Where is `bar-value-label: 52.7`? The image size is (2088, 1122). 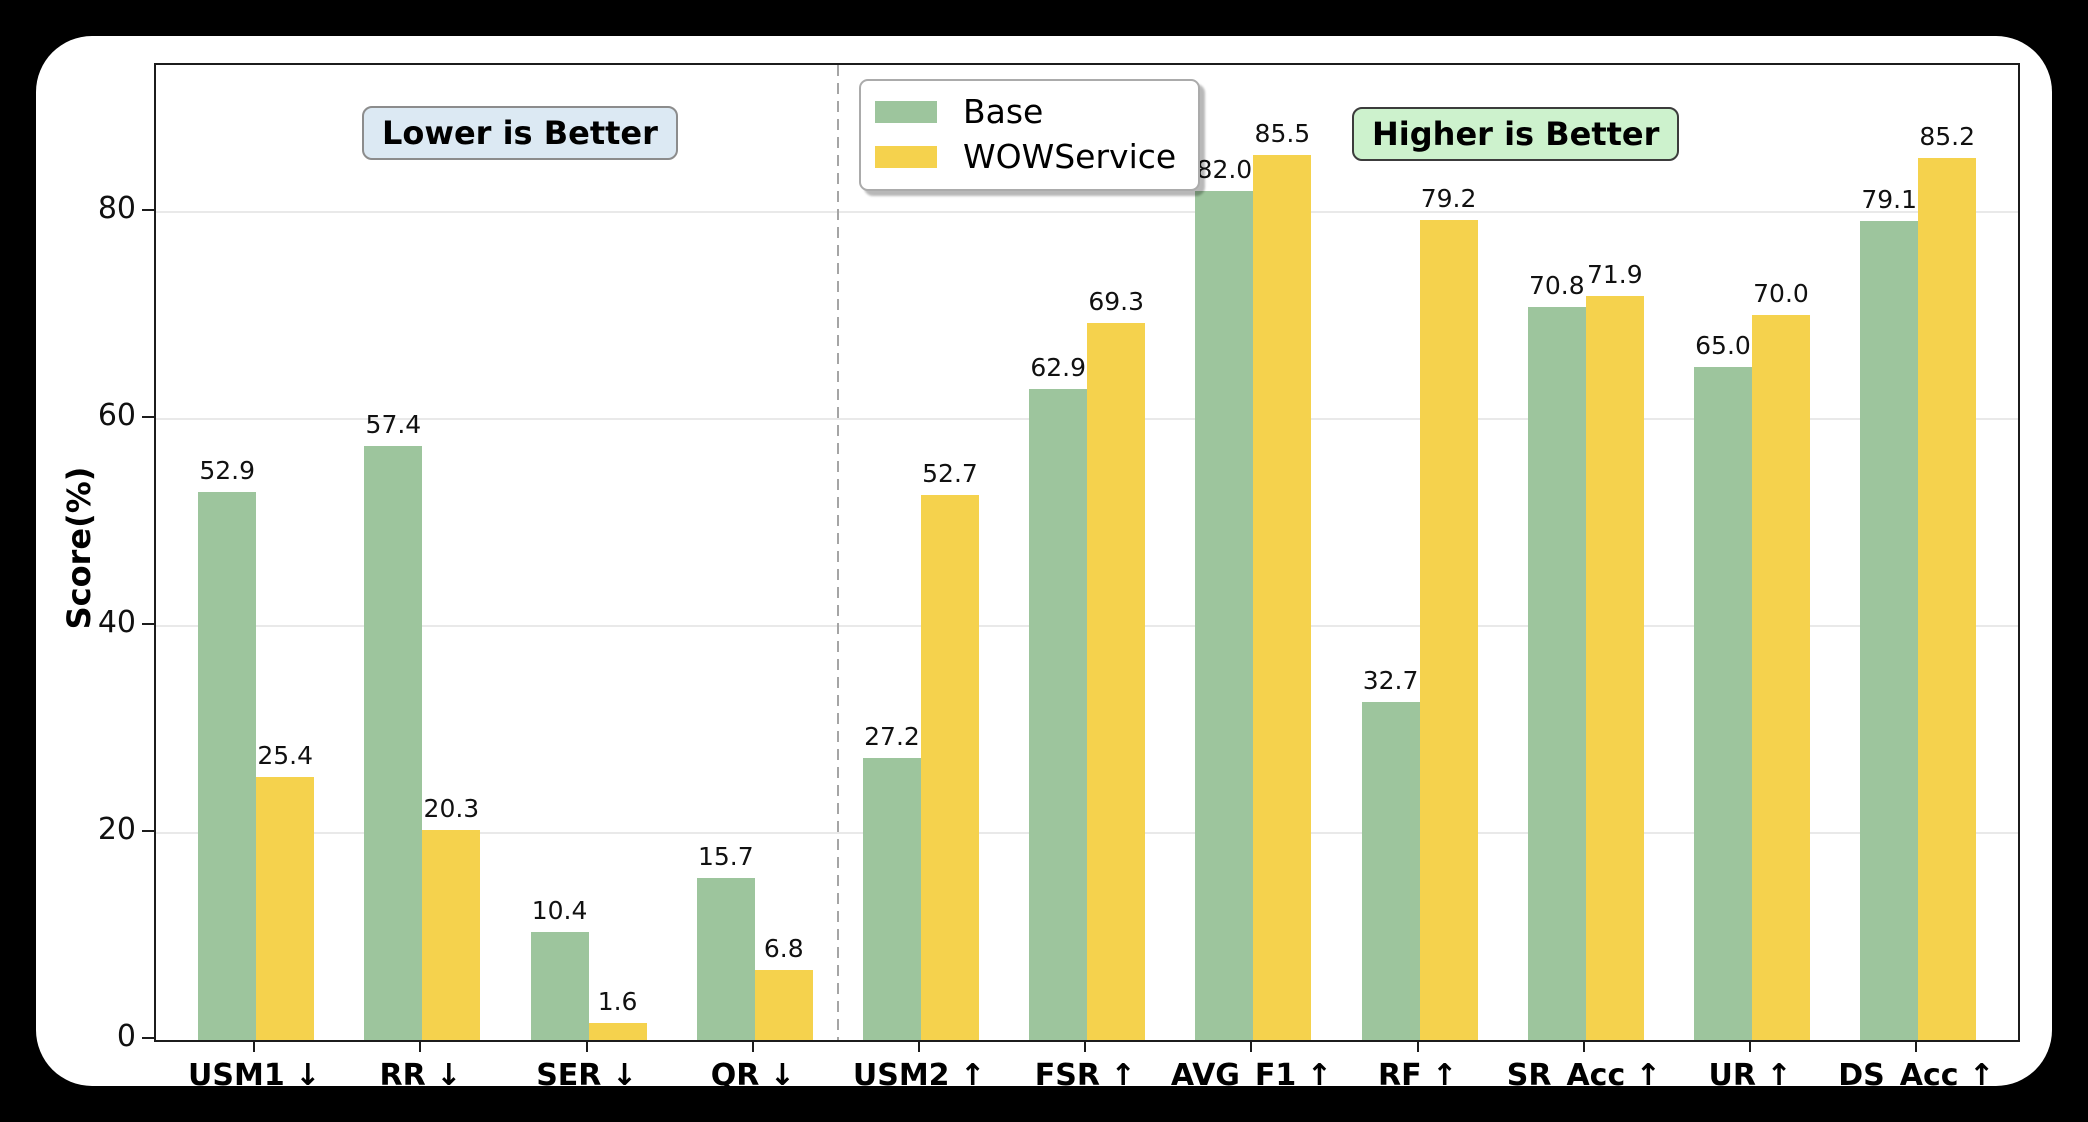 bar-value-label: 52.7 is located at coordinates (950, 473).